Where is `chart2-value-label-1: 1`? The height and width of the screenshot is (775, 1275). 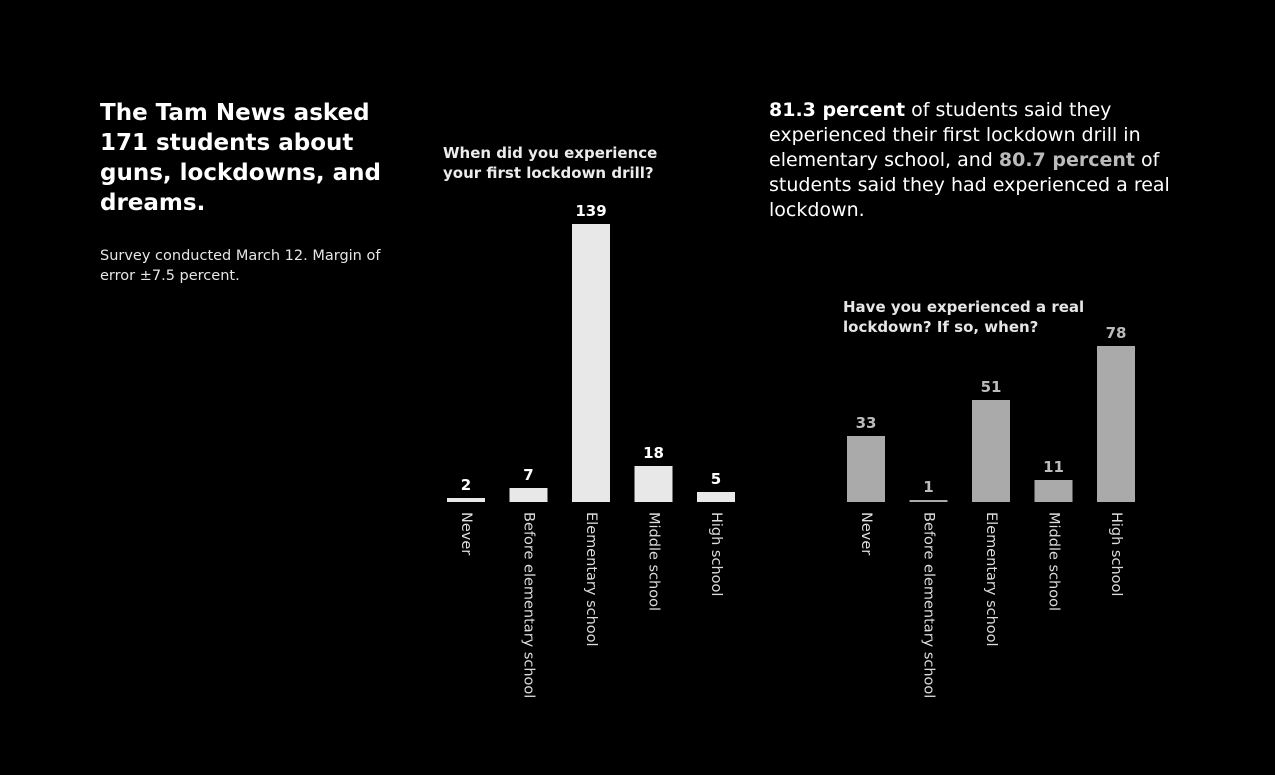
chart2-value-label-1: 1 is located at coordinates (928, 487).